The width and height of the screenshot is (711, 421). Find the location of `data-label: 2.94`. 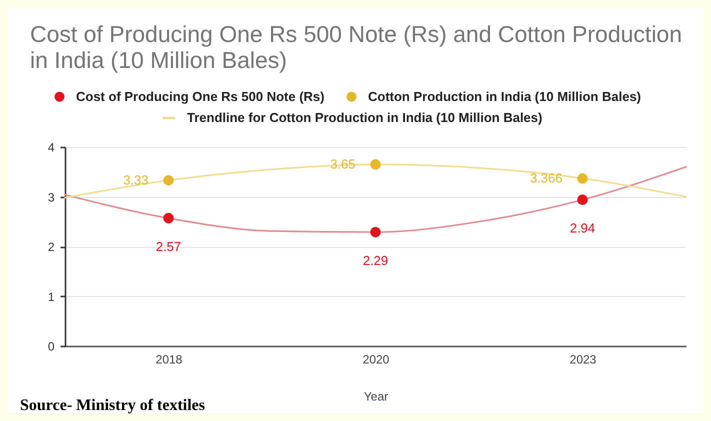

data-label: 2.94 is located at coordinates (583, 228).